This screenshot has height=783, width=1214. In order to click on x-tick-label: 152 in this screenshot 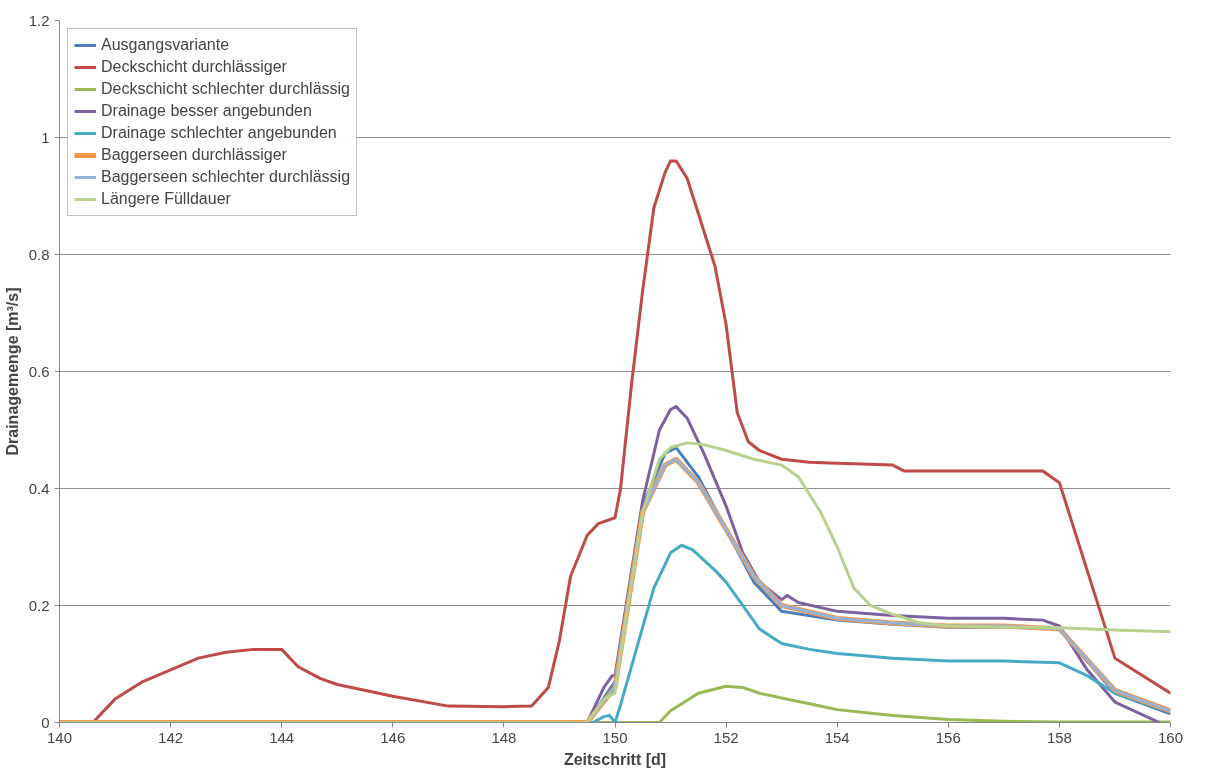, I will do `click(726, 737)`.